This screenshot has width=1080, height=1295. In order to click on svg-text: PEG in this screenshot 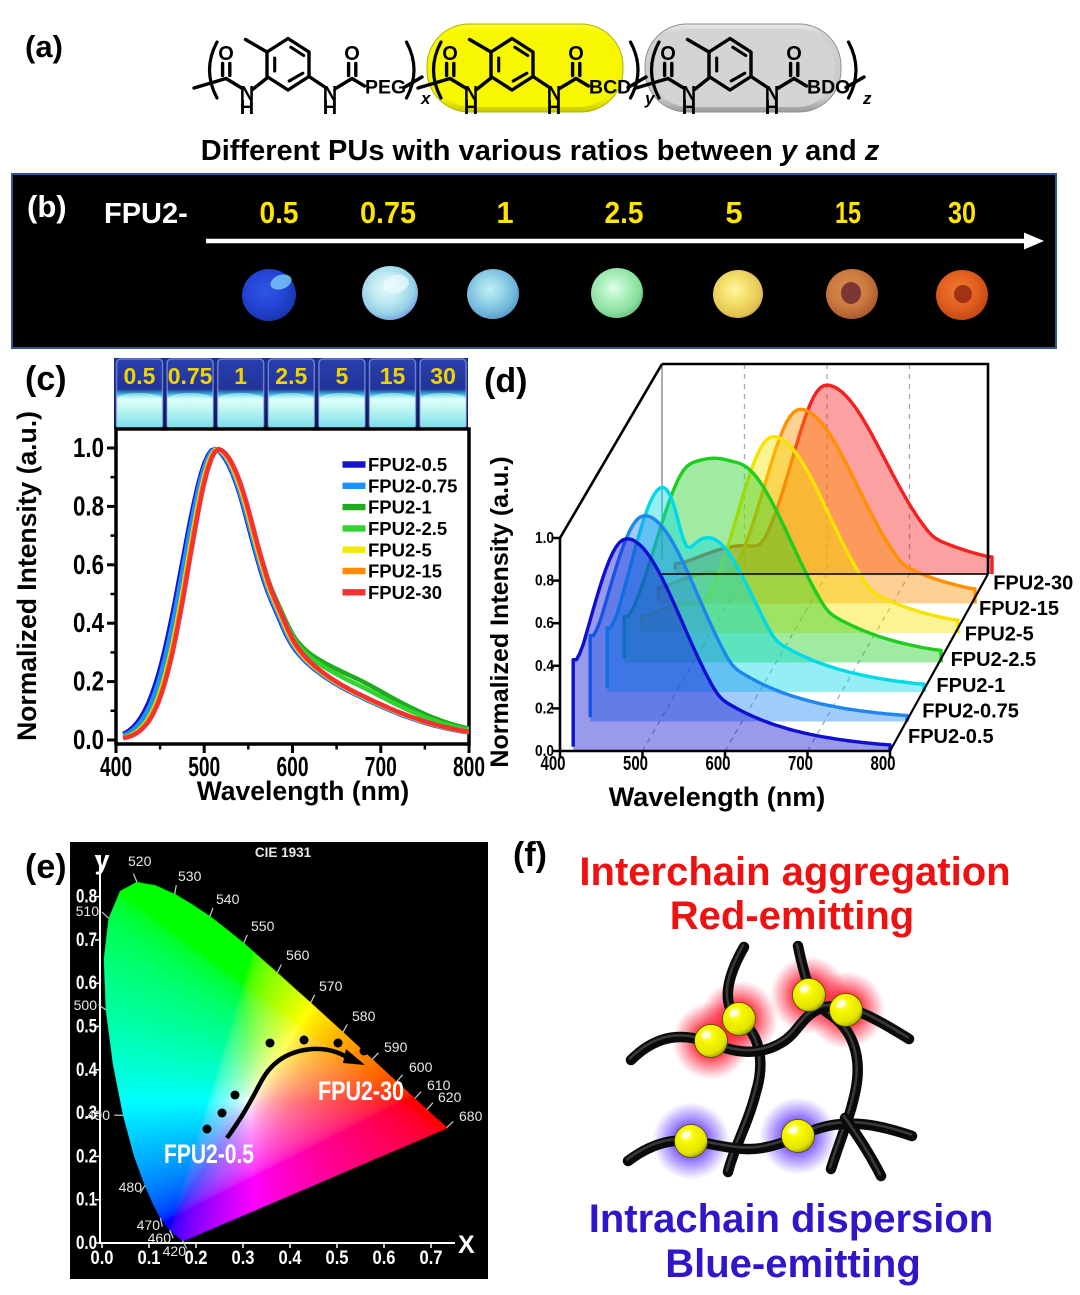, I will do `click(385, 88)`.